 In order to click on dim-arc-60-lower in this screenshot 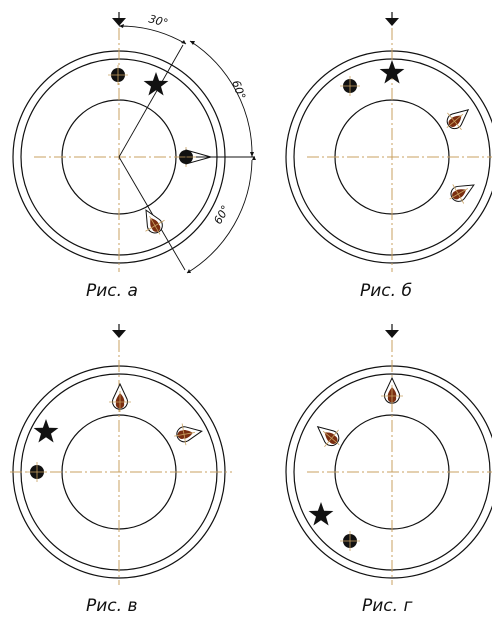, I will do `click(219, 216)`.